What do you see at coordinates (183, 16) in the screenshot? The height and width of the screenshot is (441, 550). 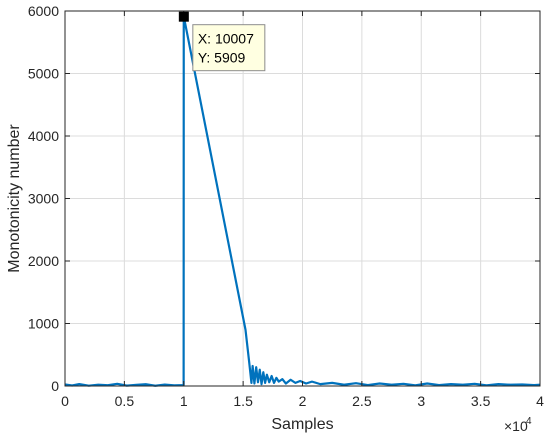 I see `datatip-marker` at bounding box center [183, 16].